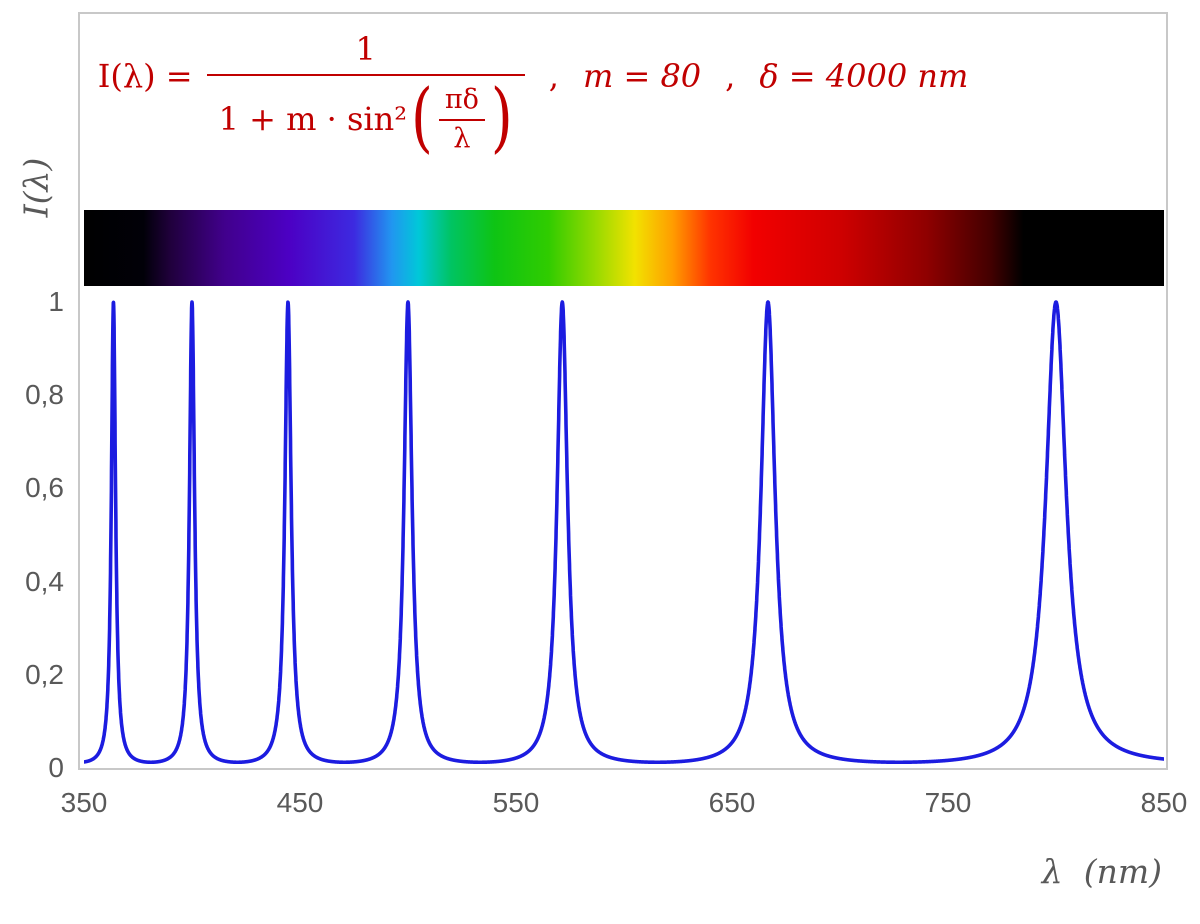 Image resolution: width=1200 pixels, height=924 pixels. What do you see at coordinates (948, 802) in the screenshot?
I see `x-tick-label-750: 750` at bounding box center [948, 802].